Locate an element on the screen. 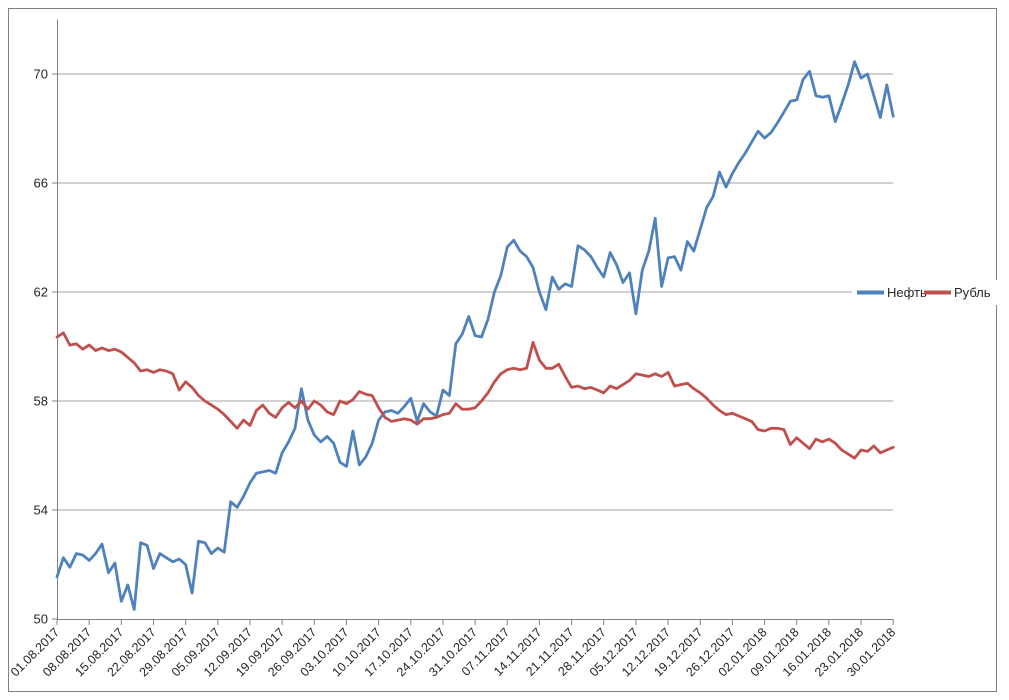  legend-item-ruble: Рубль is located at coordinates (957, 292).